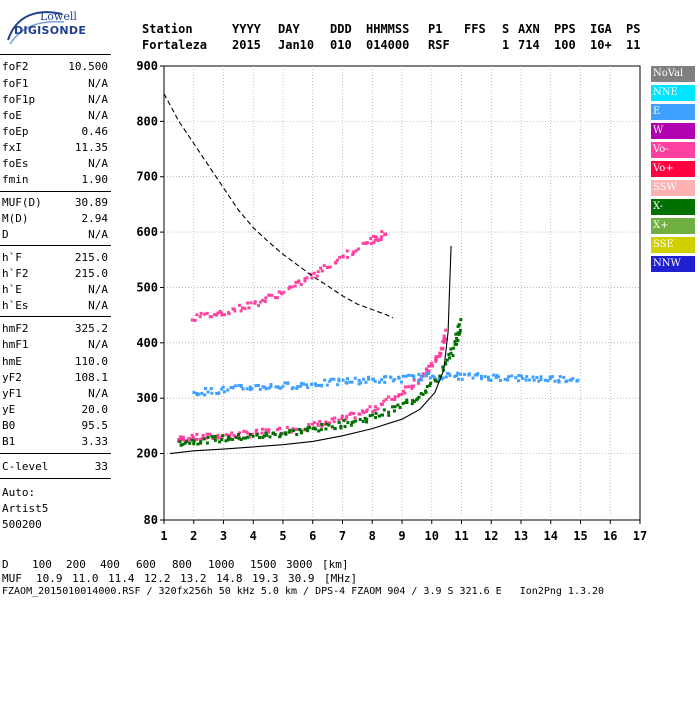 This screenshot has height=715, width=700. Describe the element at coordinates (175, 45) in the screenshot. I see `header-value: Fortaleza` at that location.